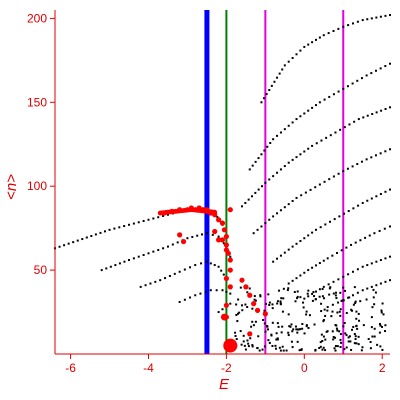 The image size is (400, 400). Describe the element at coordinates (224, 384) in the screenshot. I see `x-axis-label: E` at that location.